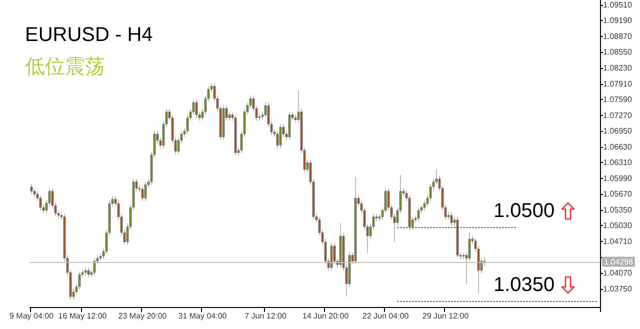 Image resolution: width=640 pixels, height=329 pixels. I want to click on x-tick-label: 9 May 04:00, so click(31, 316).